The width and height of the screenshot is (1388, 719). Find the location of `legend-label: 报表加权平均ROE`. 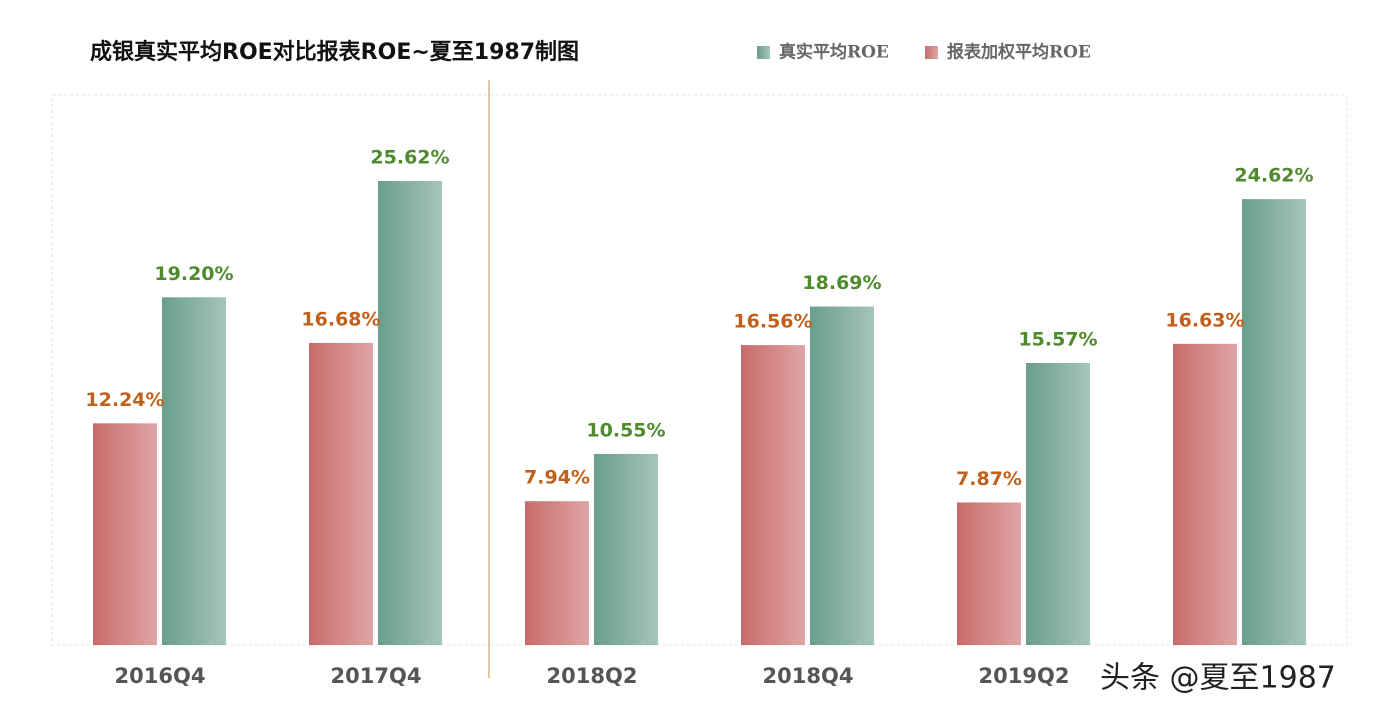

legend-label: 报表加权平均ROE is located at coordinates (1019, 52).